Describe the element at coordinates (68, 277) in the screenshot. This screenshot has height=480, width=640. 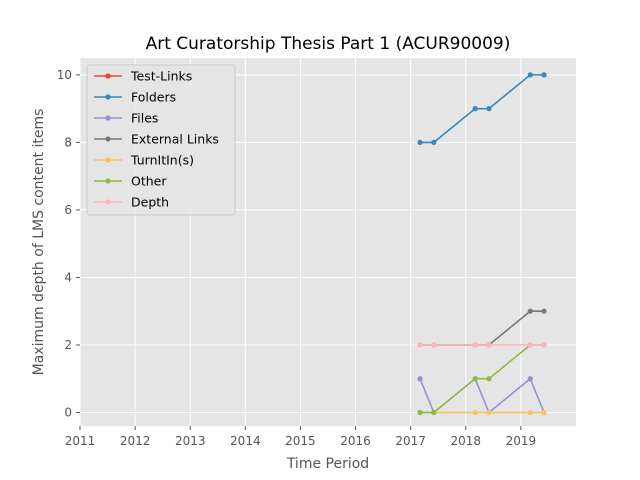
I see `y-tick-label: 4` at that location.